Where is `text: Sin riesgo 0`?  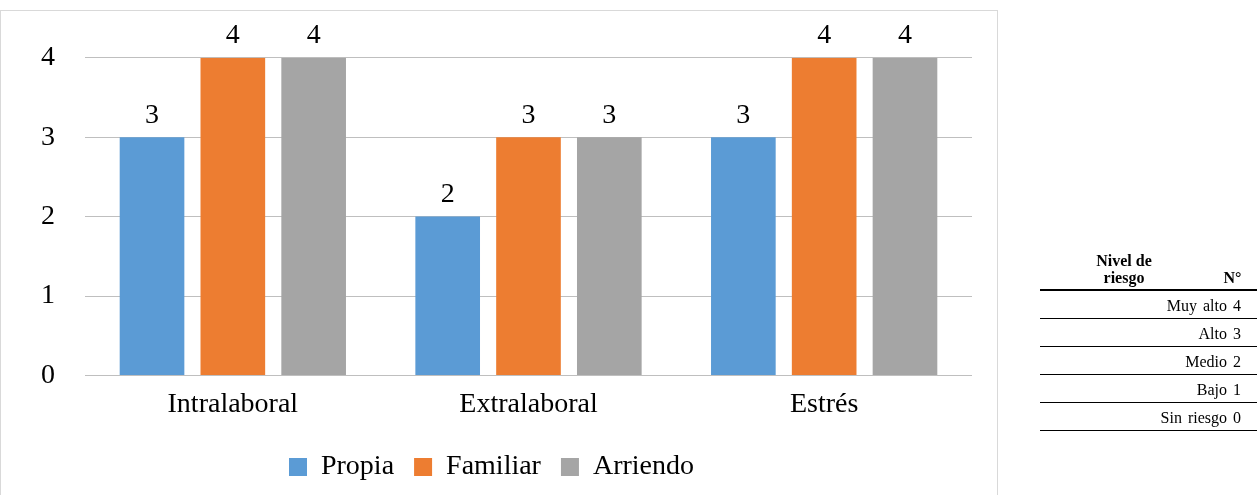
text: Sin riesgo 0 is located at coordinates (1148, 416).